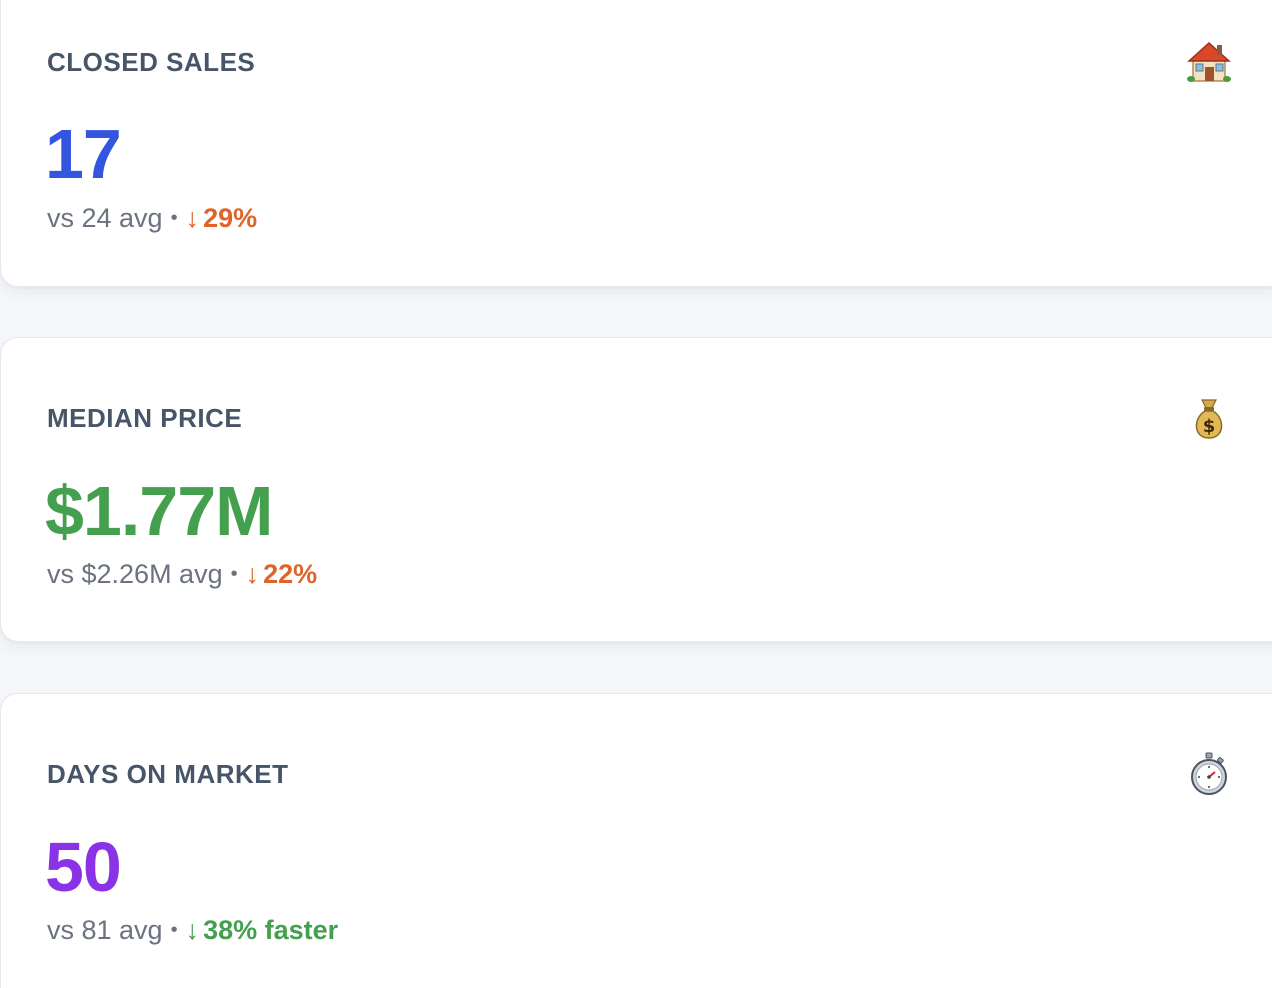  I want to click on money-bag-icon: $, so click(1209, 418).